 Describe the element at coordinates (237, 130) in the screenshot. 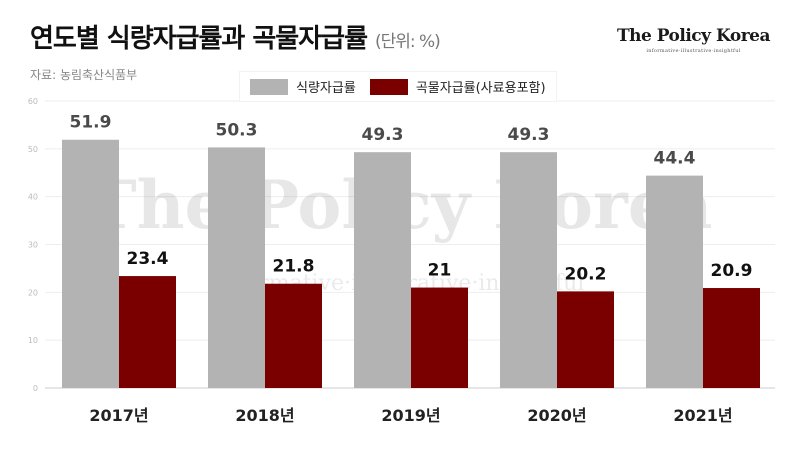

I see `data-label: 50.3` at that location.